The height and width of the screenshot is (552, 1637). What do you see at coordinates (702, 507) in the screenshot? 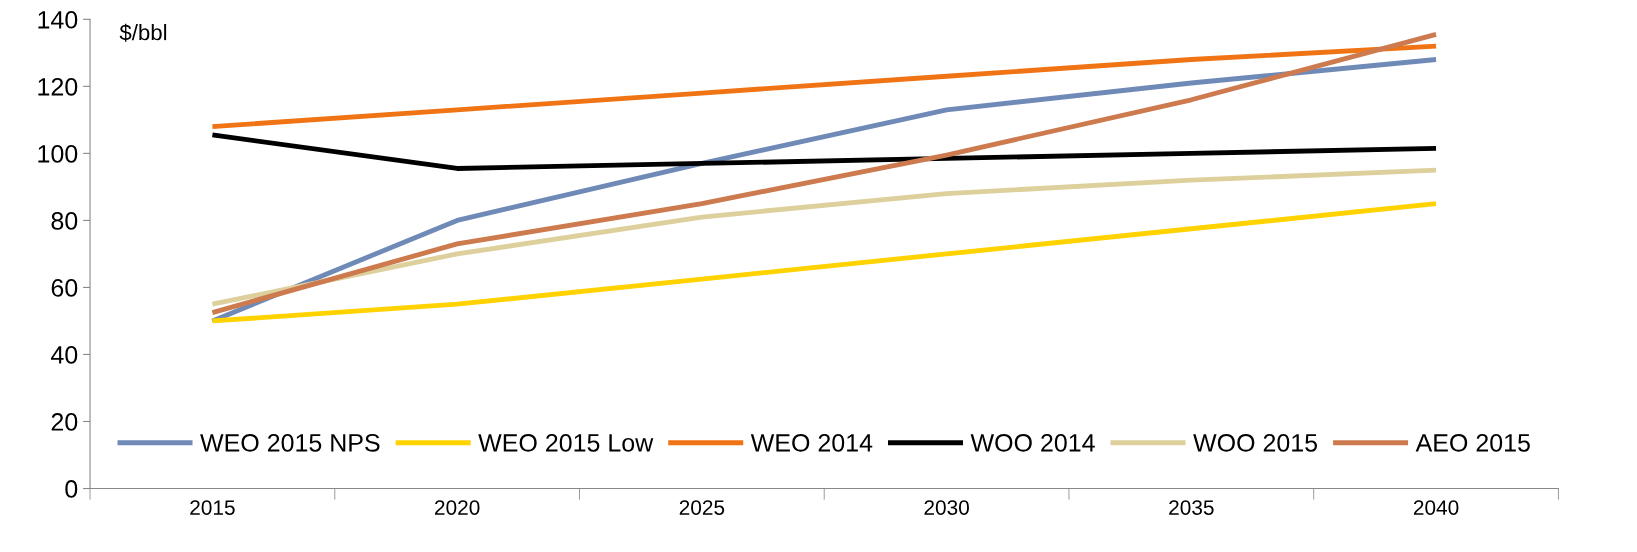
I see `x-tick-label: 2025` at bounding box center [702, 507].